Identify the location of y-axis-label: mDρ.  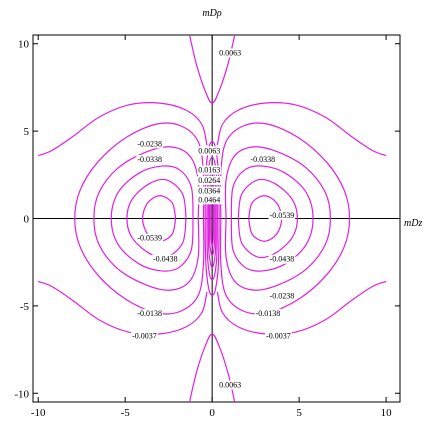
(211, 13).